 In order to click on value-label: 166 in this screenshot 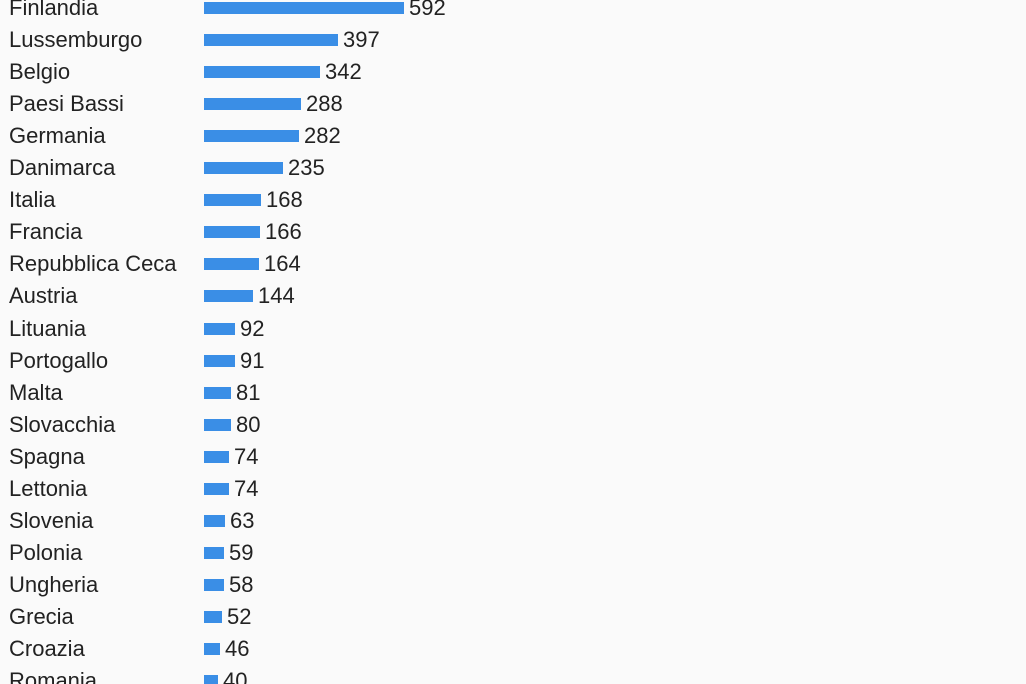, I will do `click(283, 232)`.